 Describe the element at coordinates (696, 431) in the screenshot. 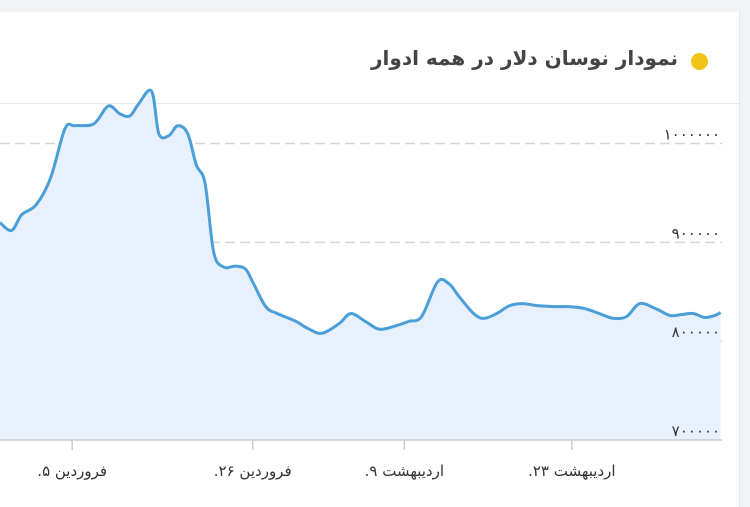

I see `y-tick-label: ۷۰۰۰۰۰` at that location.